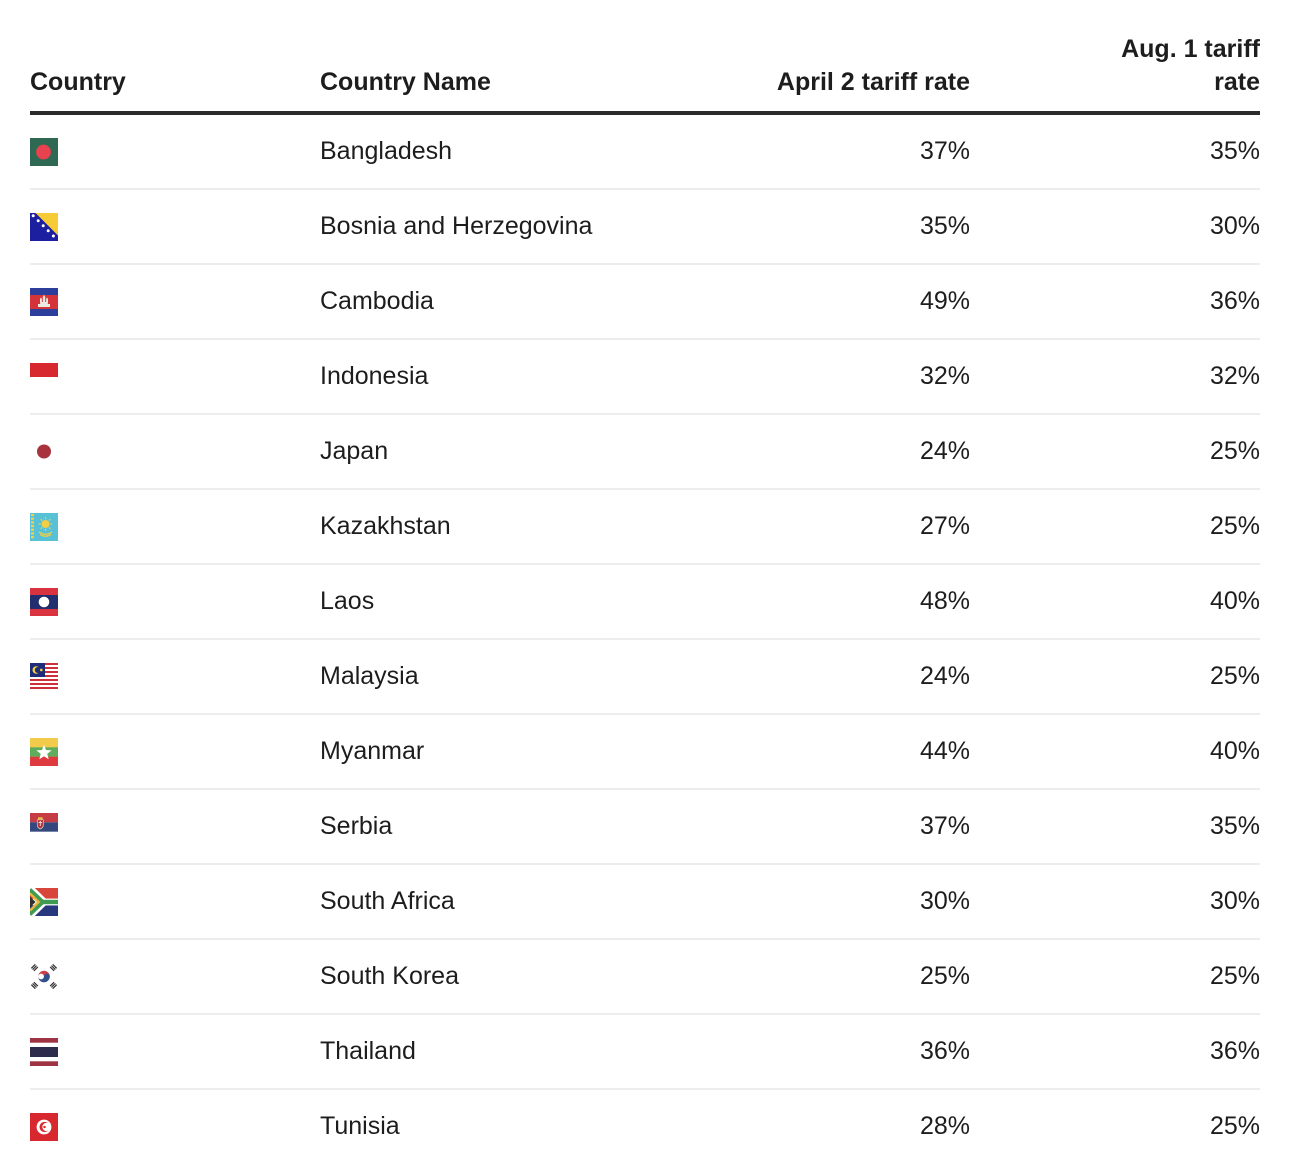 This screenshot has height=1174, width=1306. I want to click on april2-rate-cell: 28%, so click(944, 1126).